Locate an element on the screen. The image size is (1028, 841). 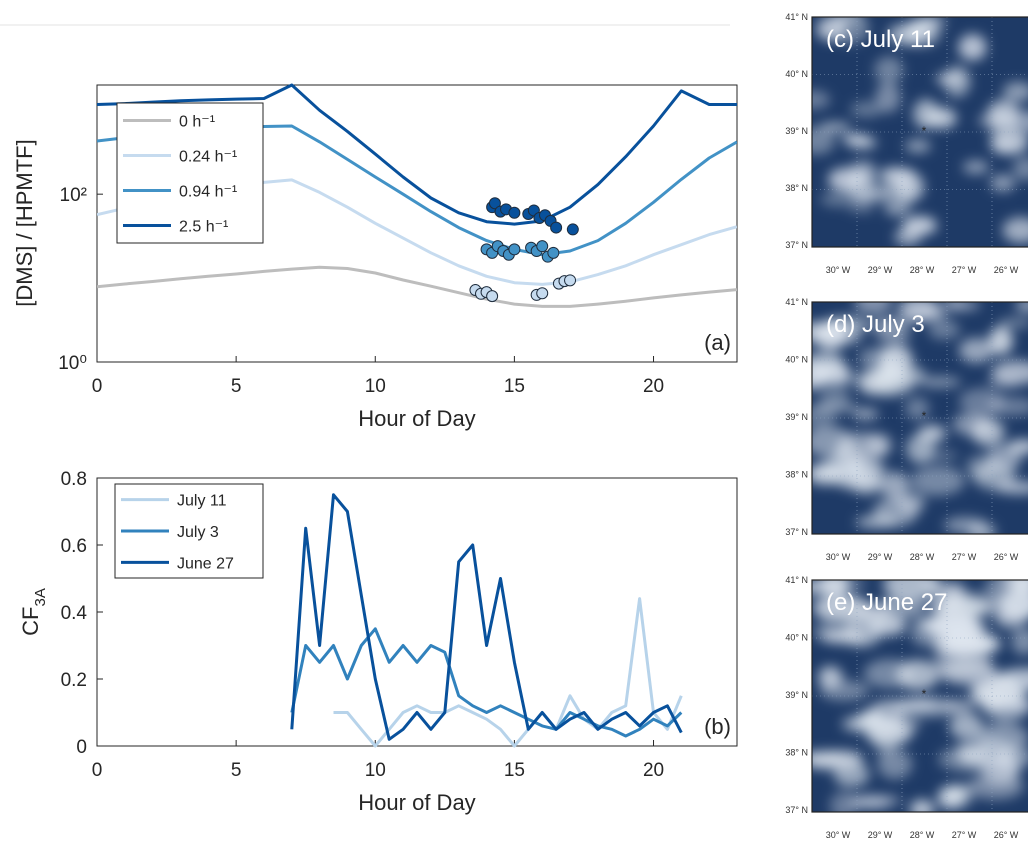
panel-label: (b) is located at coordinates (717, 726).